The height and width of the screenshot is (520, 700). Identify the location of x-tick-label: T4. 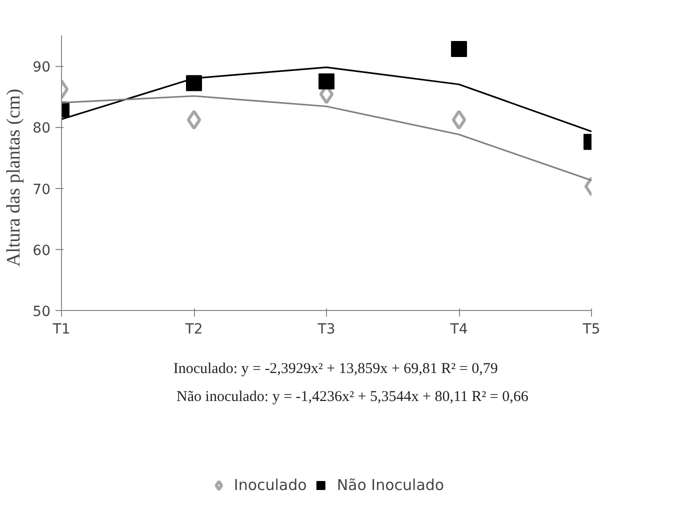
(458, 330).